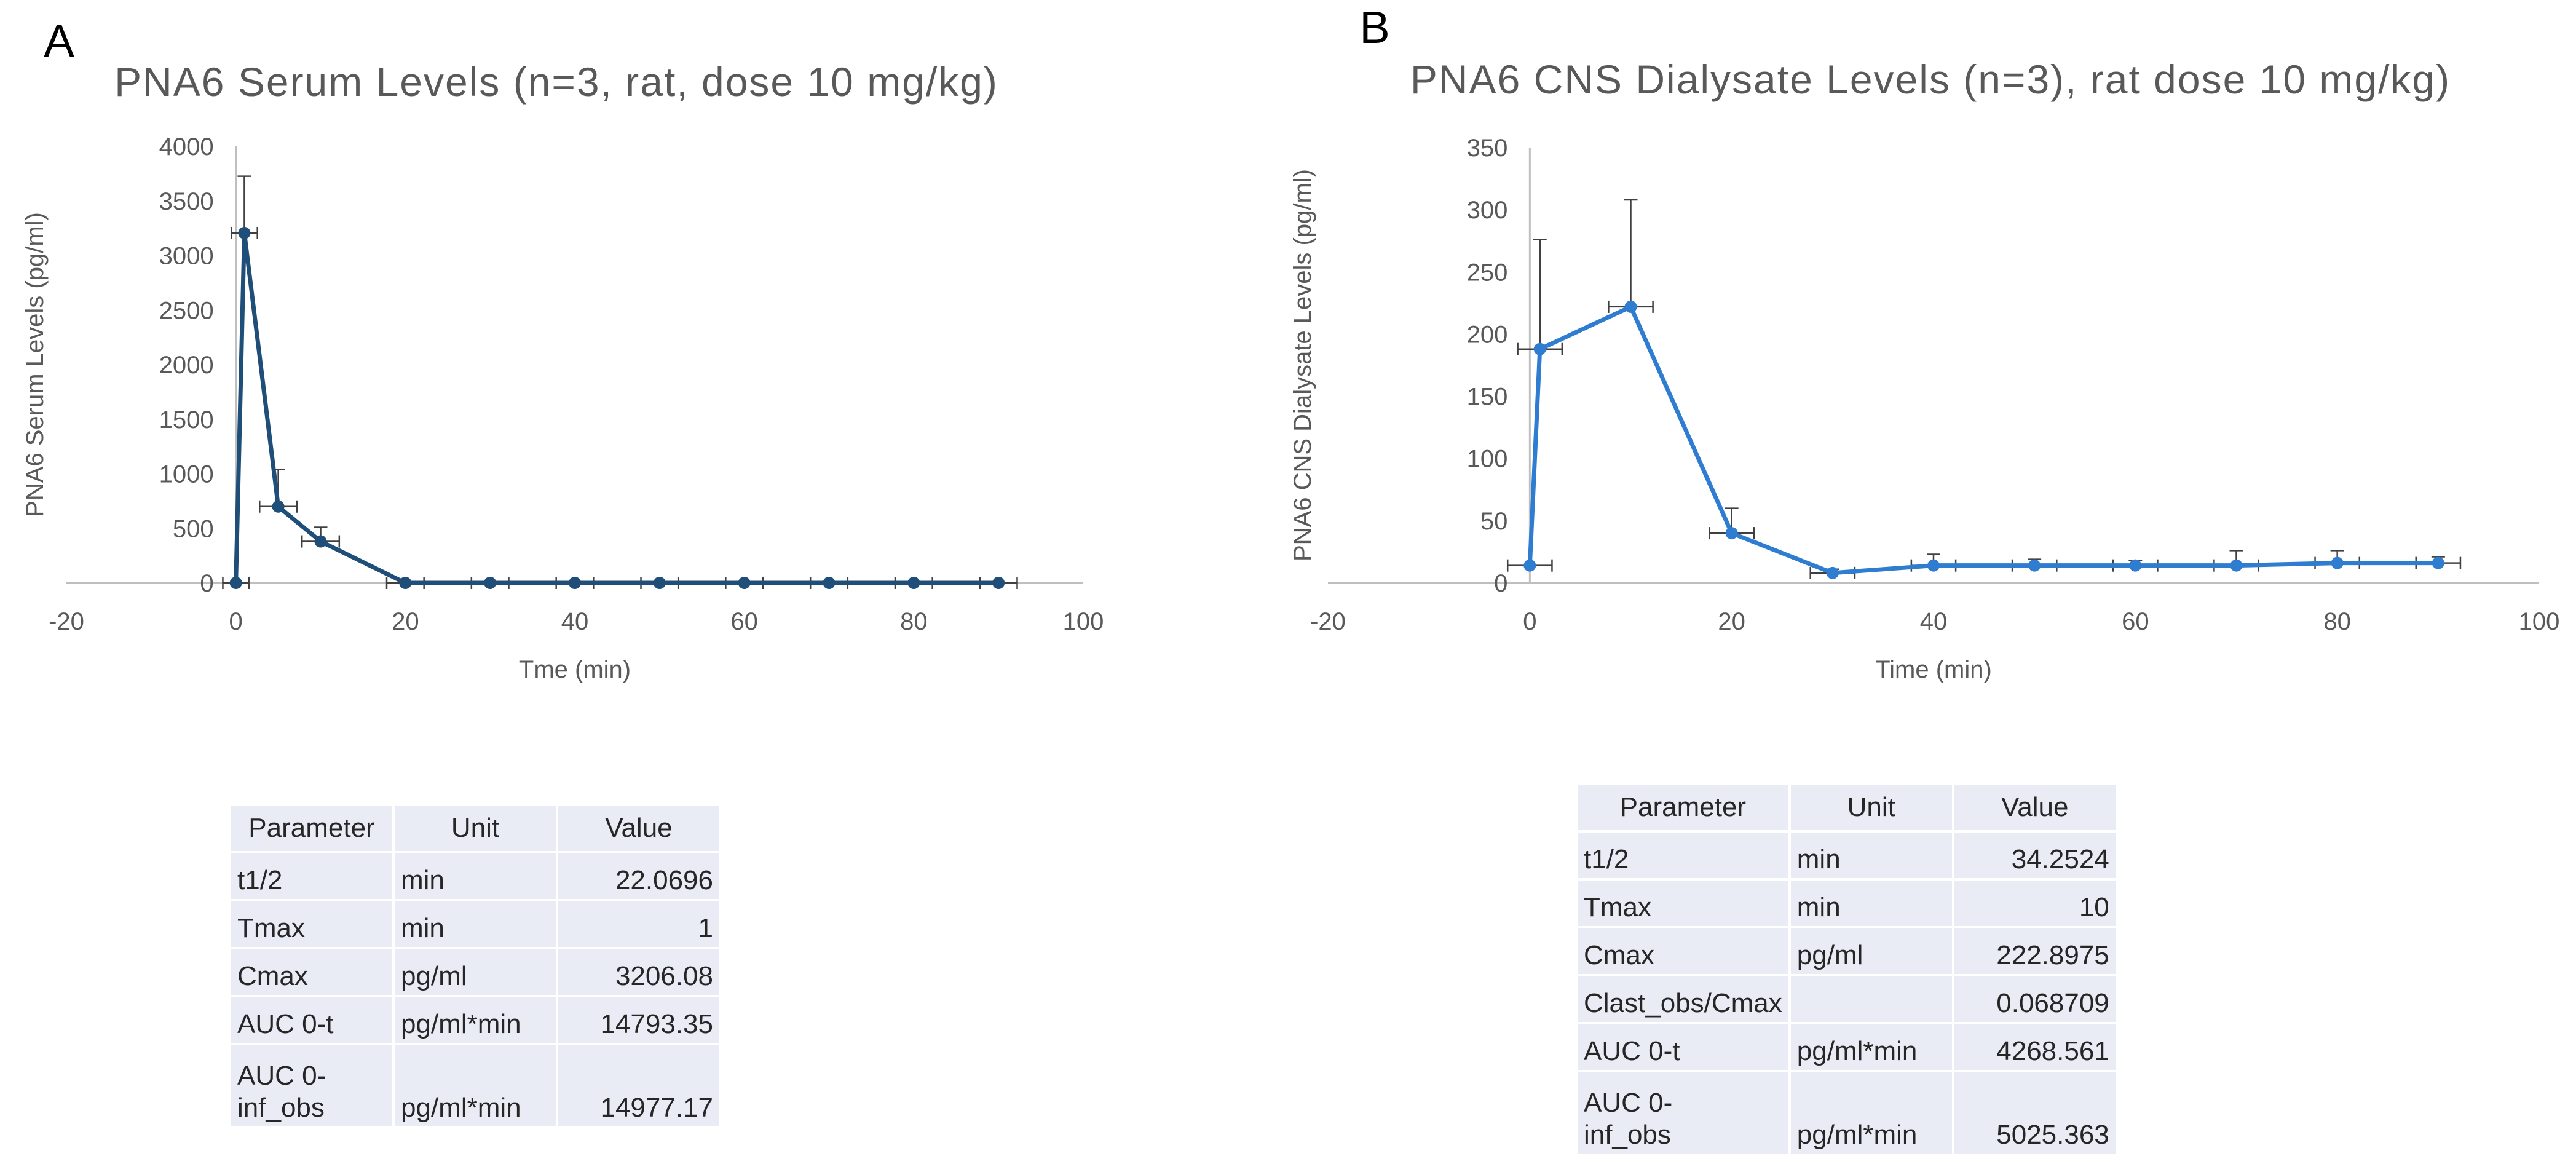  Describe the element at coordinates (186, 365) in the screenshot. I see `panel-a-y-tick-label: 2000` at that location.